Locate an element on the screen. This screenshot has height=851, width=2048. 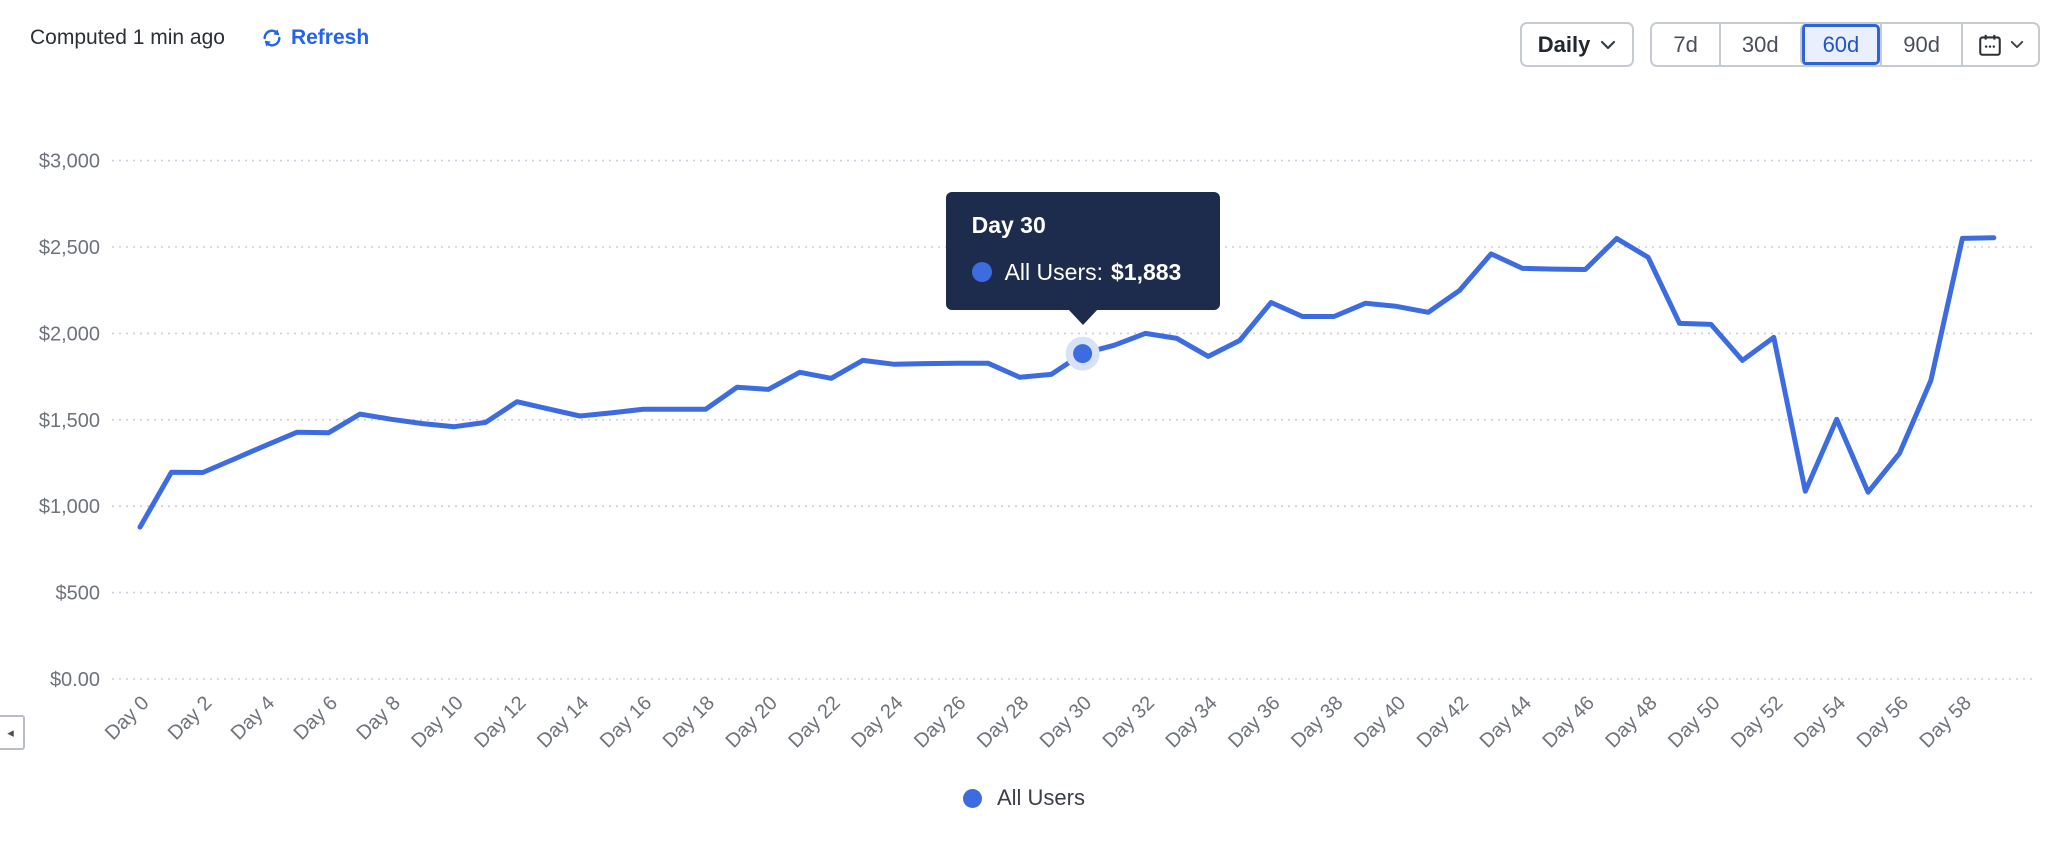
x-axis-tick-label: Day 46 is located at coordinates (1568, 722).